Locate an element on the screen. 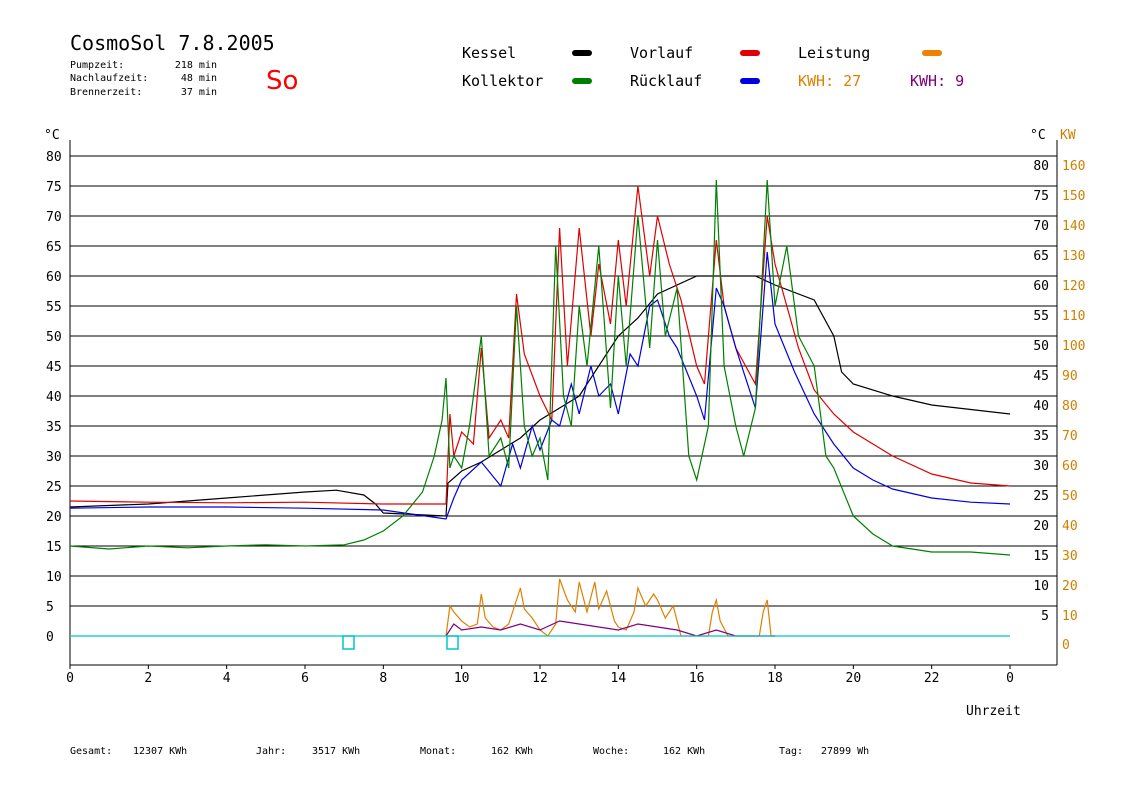  y-tick-label-left: 60 is located at coordinates (54, 277).